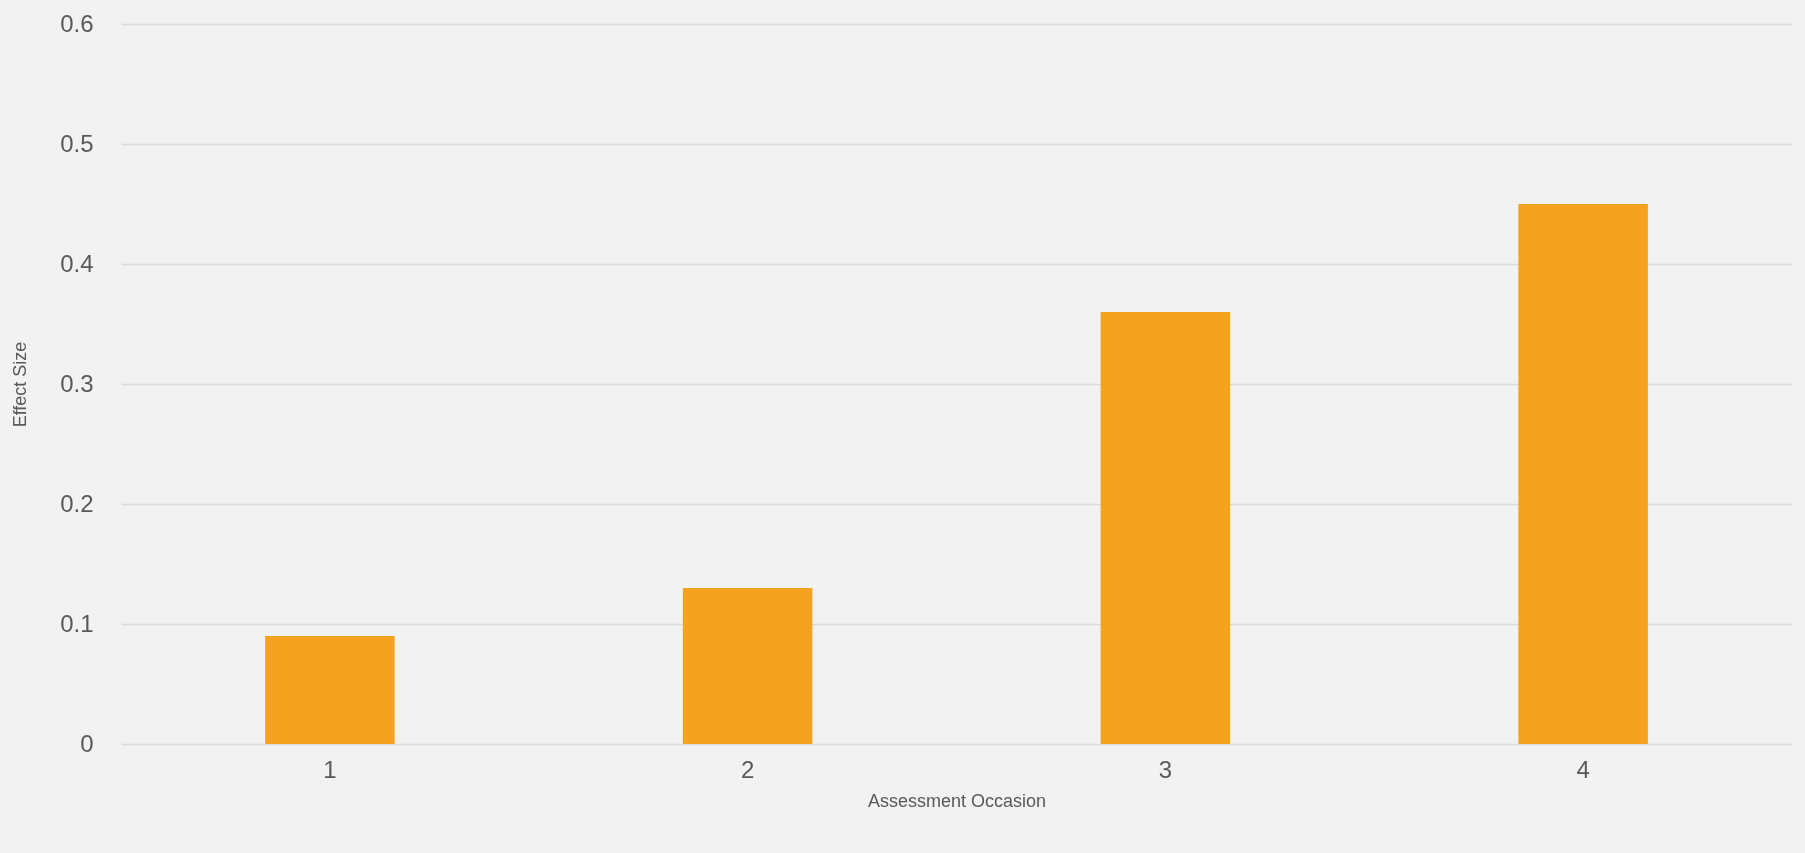  What do you see at coordinates (77, 623) in the screenshot?
I see `y-tick-label: 0.1` at bounding box center [77, 623].